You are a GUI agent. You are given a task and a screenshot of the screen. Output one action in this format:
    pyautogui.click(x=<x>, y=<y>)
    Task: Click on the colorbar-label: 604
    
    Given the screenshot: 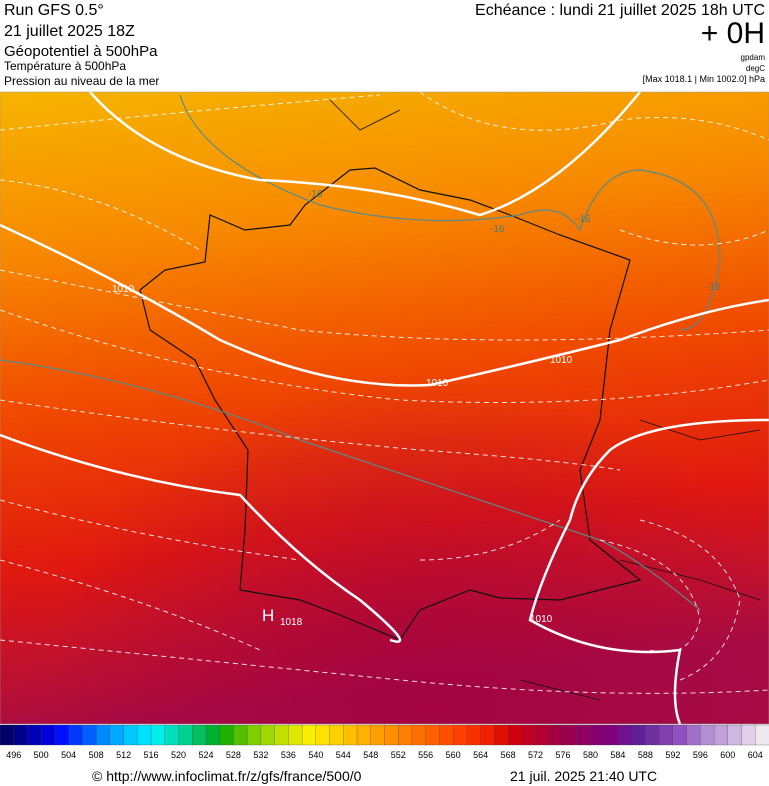 What is the action you would take?
    pyautogui.click(x=755, y=755)
    